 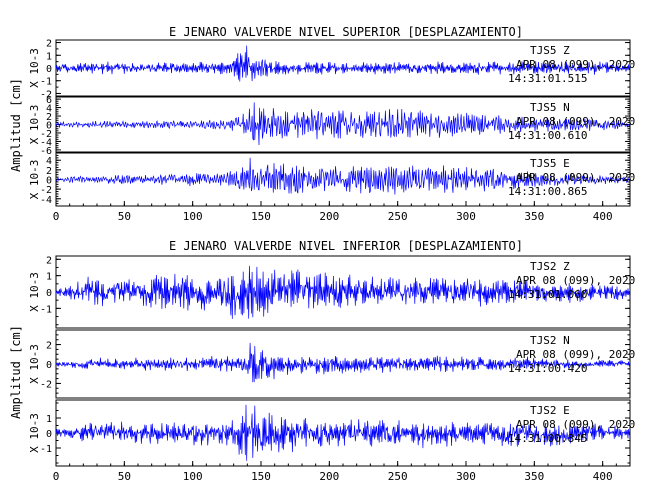 I want to click on x-tick-label-g1-6: 300, so click(x=466, y=216).